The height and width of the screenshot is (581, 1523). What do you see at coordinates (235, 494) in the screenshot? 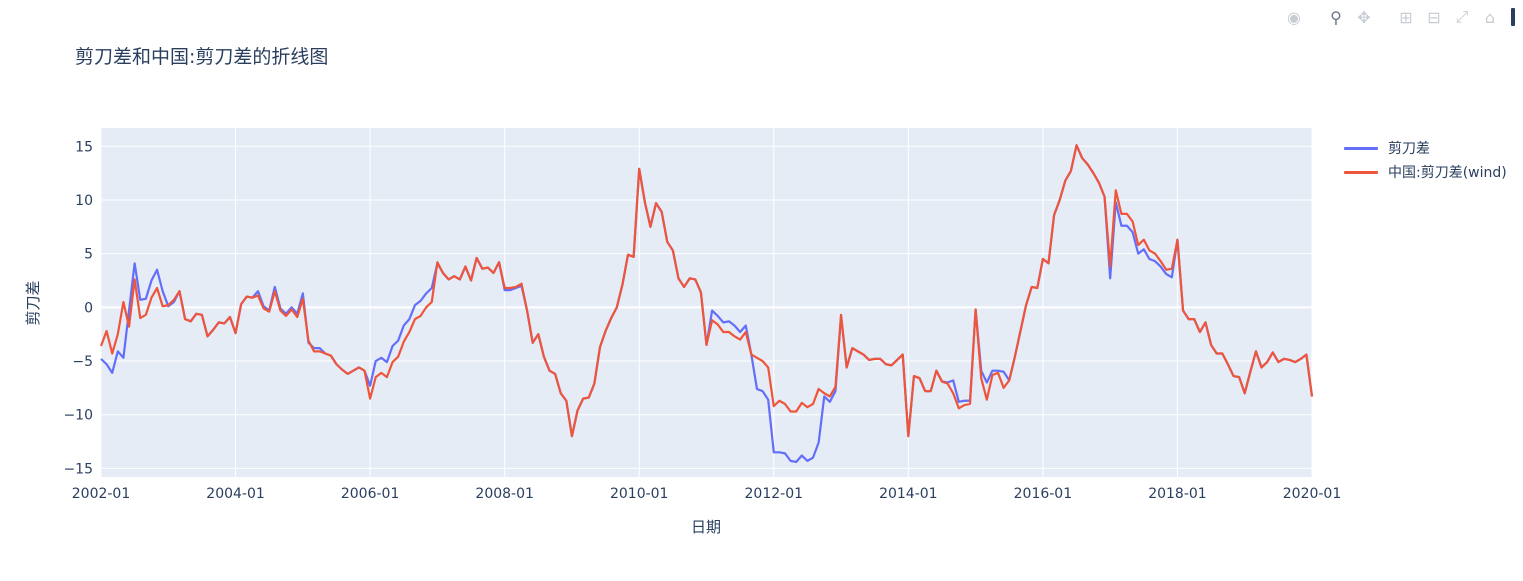
I see `x-tick-label: 2004-01` at bounding box center [235, 494].